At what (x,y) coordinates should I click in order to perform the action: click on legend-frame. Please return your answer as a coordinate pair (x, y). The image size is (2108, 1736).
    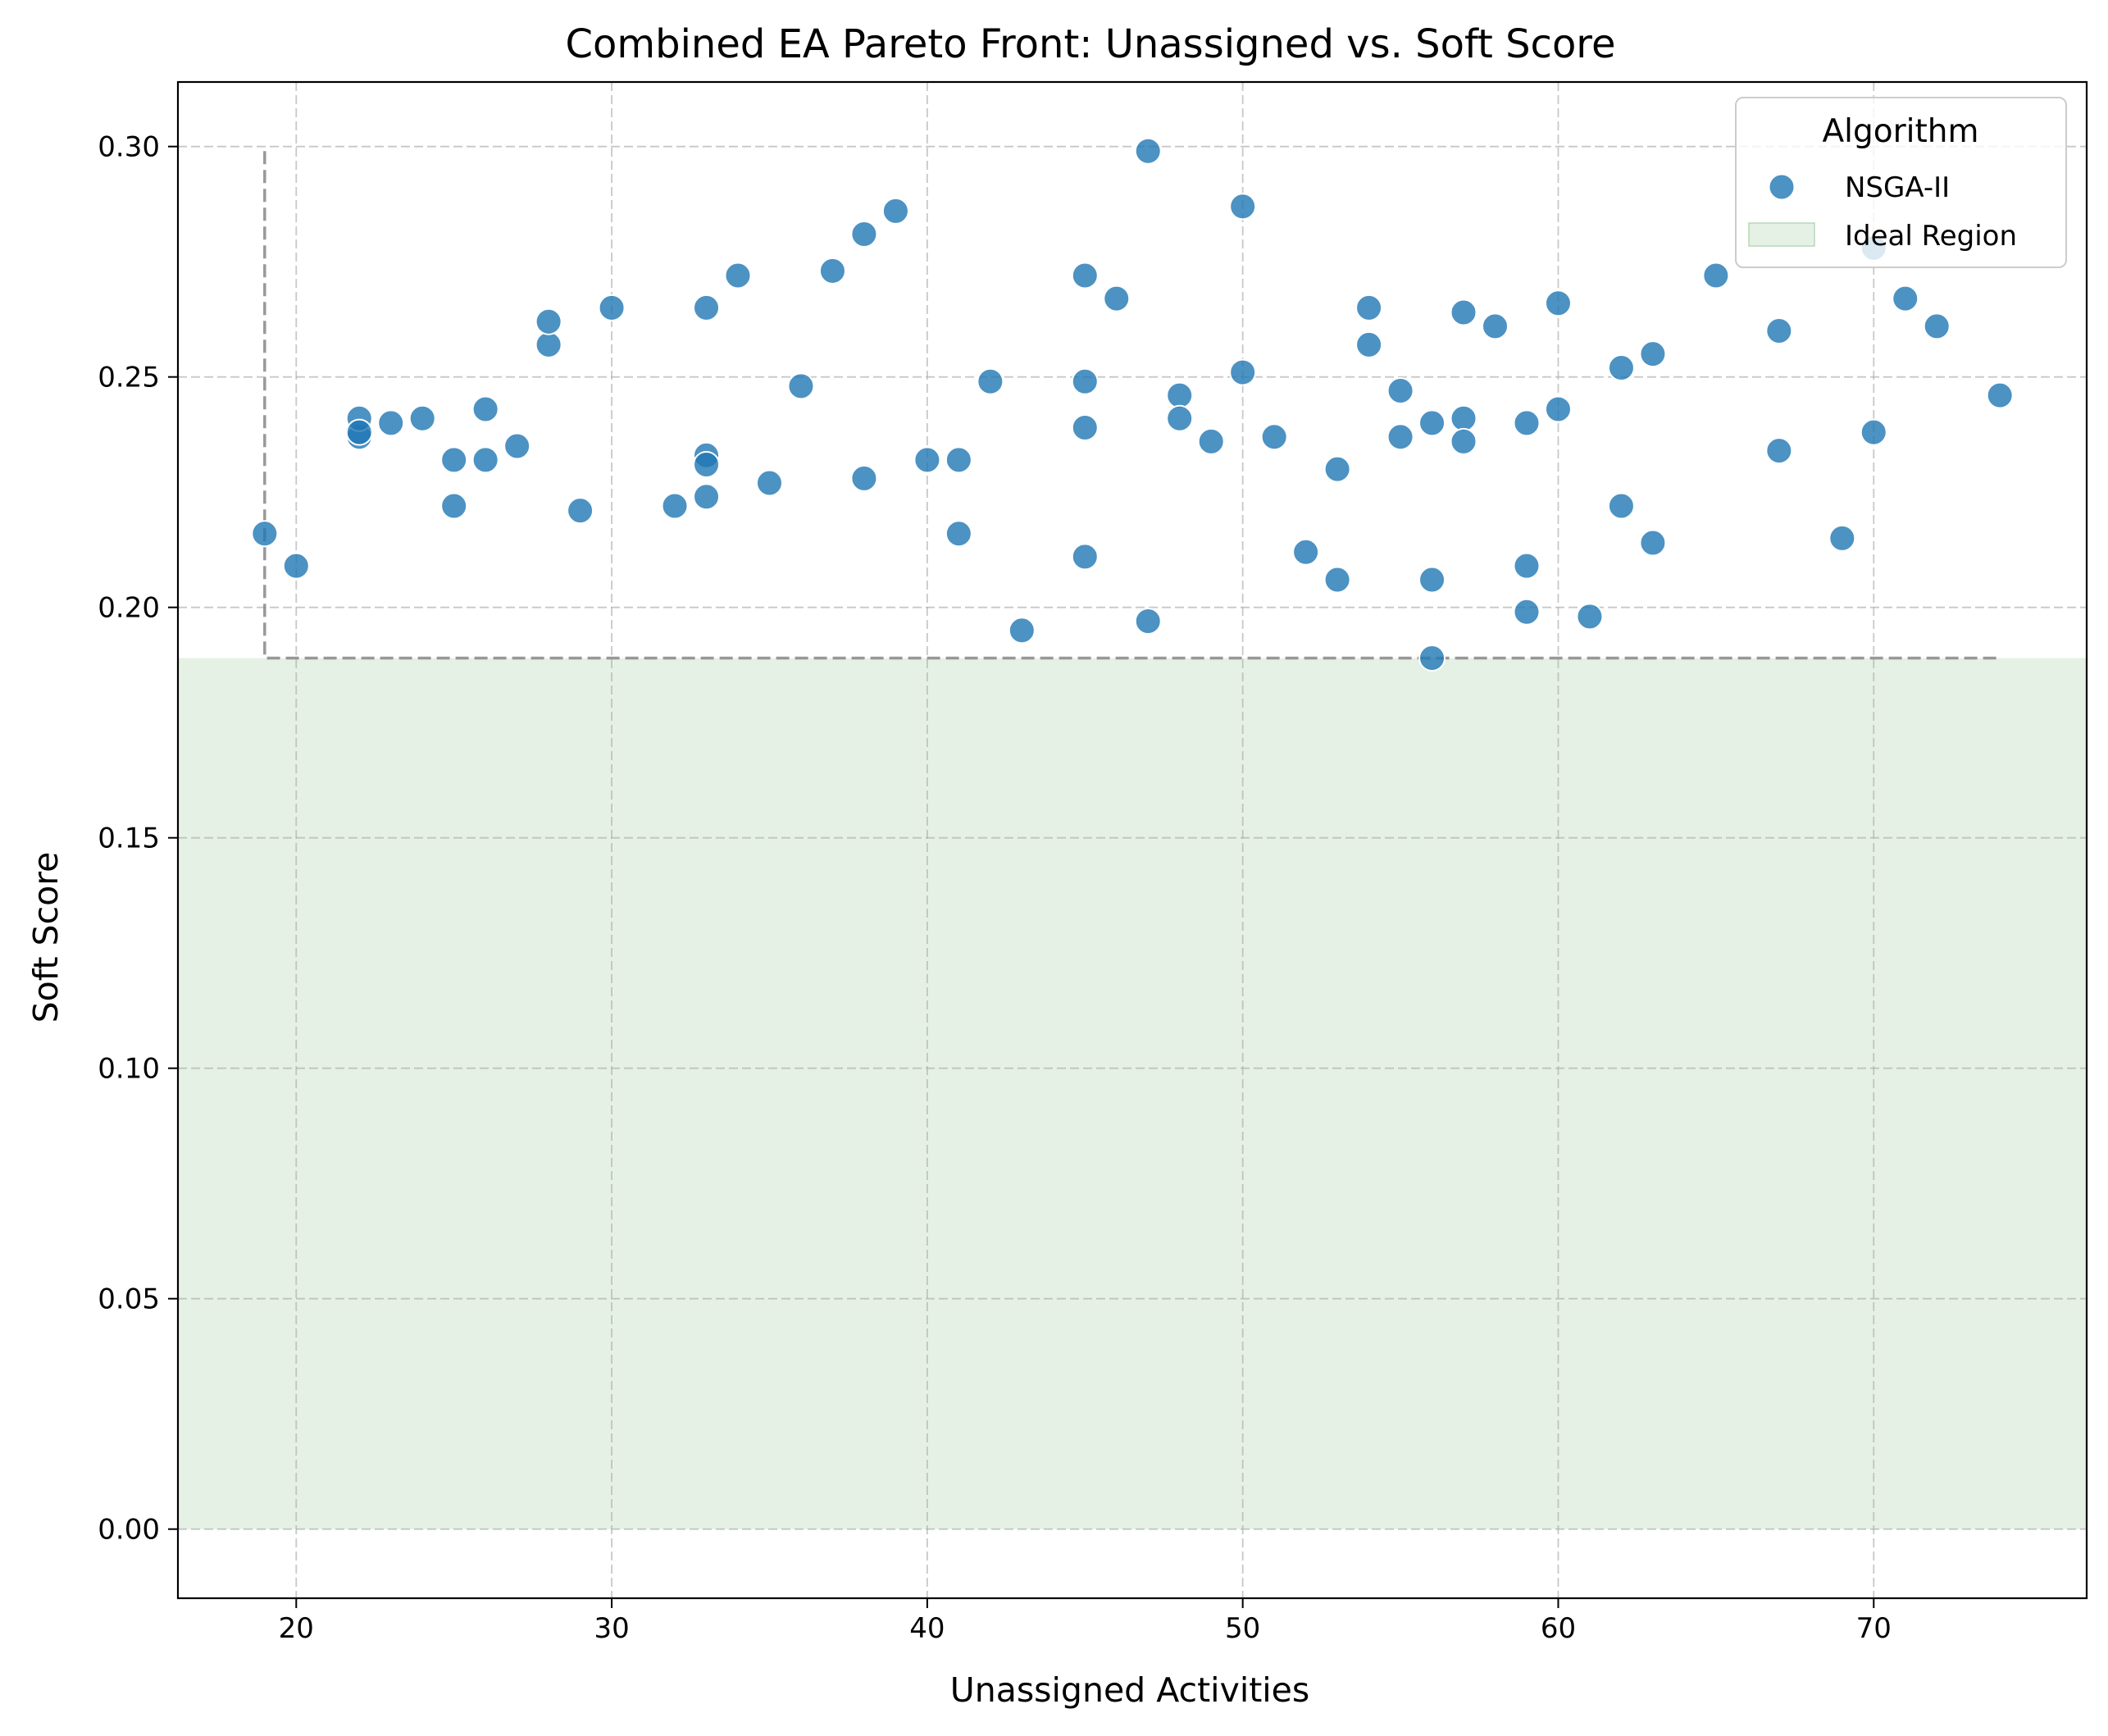
    Looking at the image, I should click on (1901, 182).